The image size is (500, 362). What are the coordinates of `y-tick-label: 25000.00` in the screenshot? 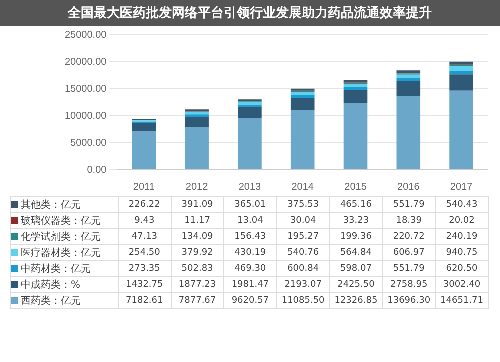 It's located at (86, 35).